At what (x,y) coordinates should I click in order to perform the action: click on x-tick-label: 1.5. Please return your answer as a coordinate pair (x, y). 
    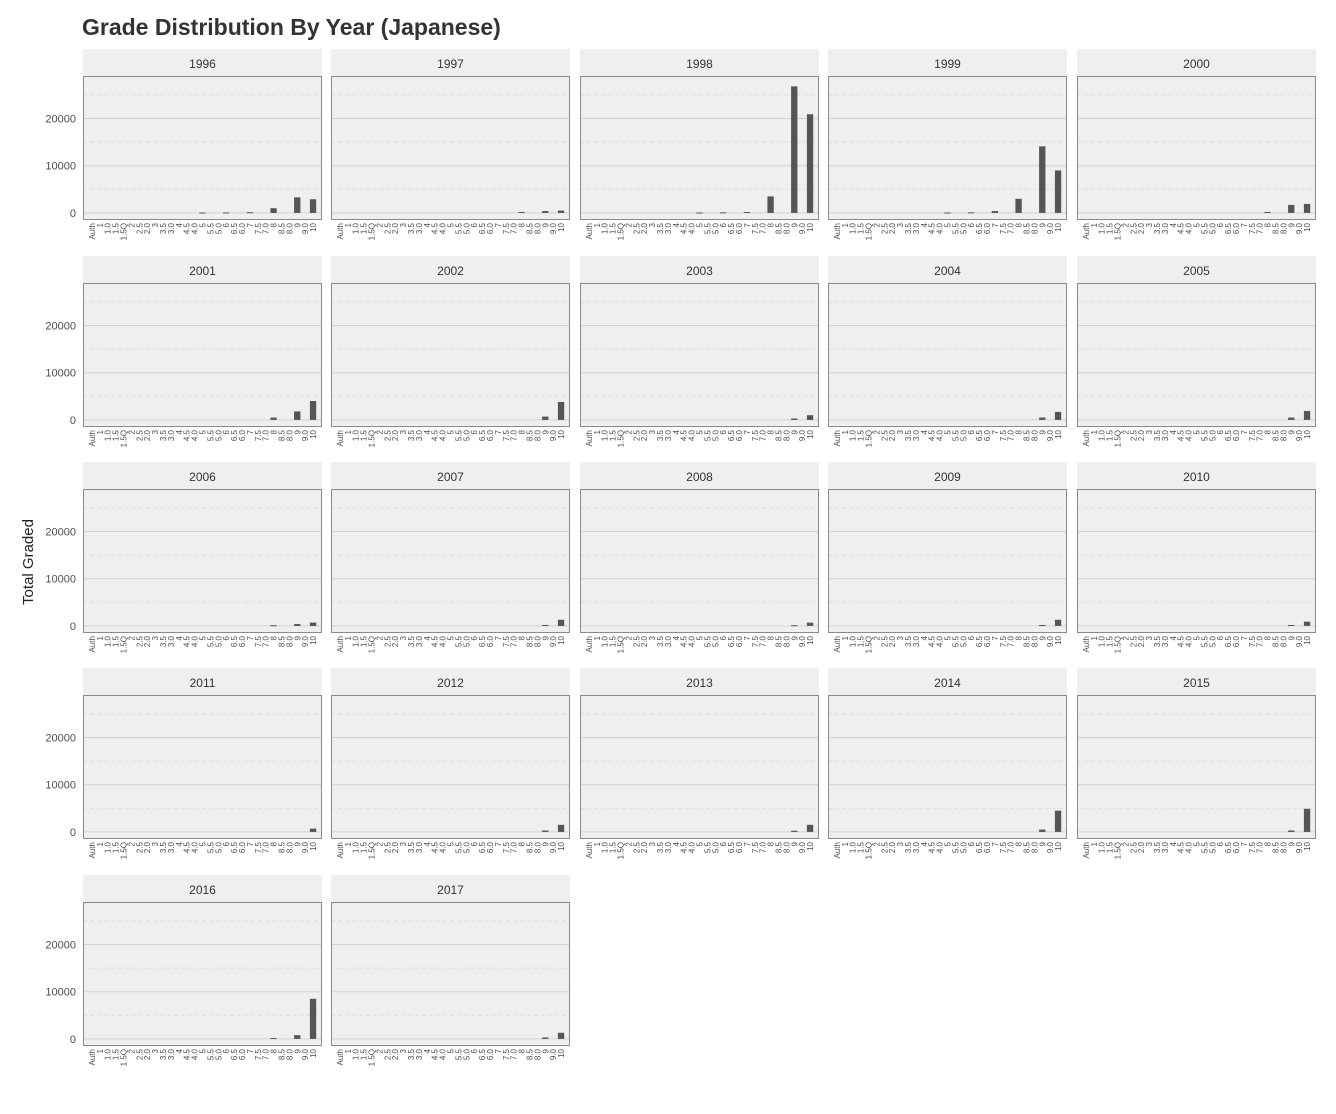
    Looking at the image, I should click on (116, 847).